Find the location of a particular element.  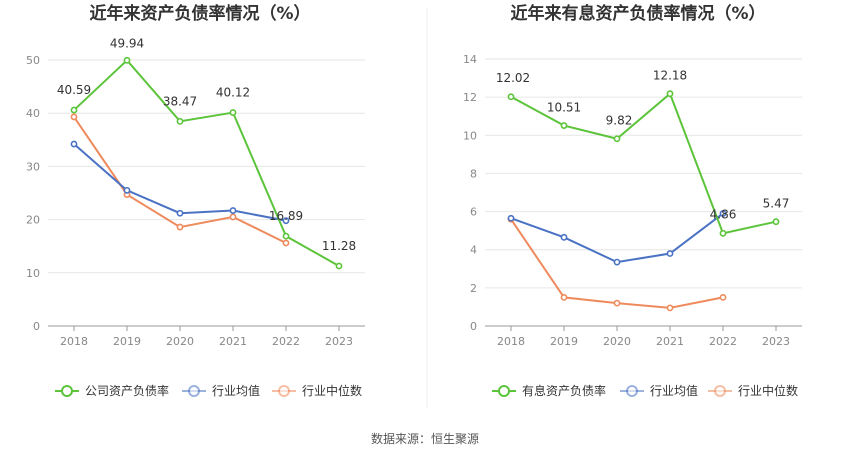

legend-label: 公司资产负债率 is located at coordinates (127, 390).